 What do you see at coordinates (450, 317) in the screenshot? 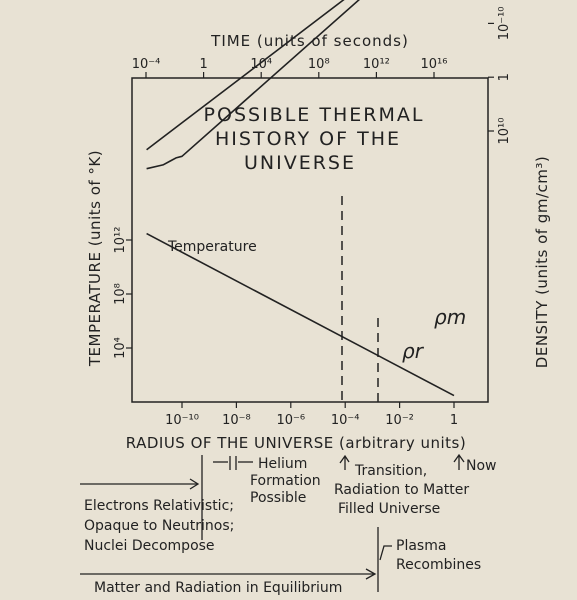
I see `rho-m-label: ρm` at bounding box center [450, 317].